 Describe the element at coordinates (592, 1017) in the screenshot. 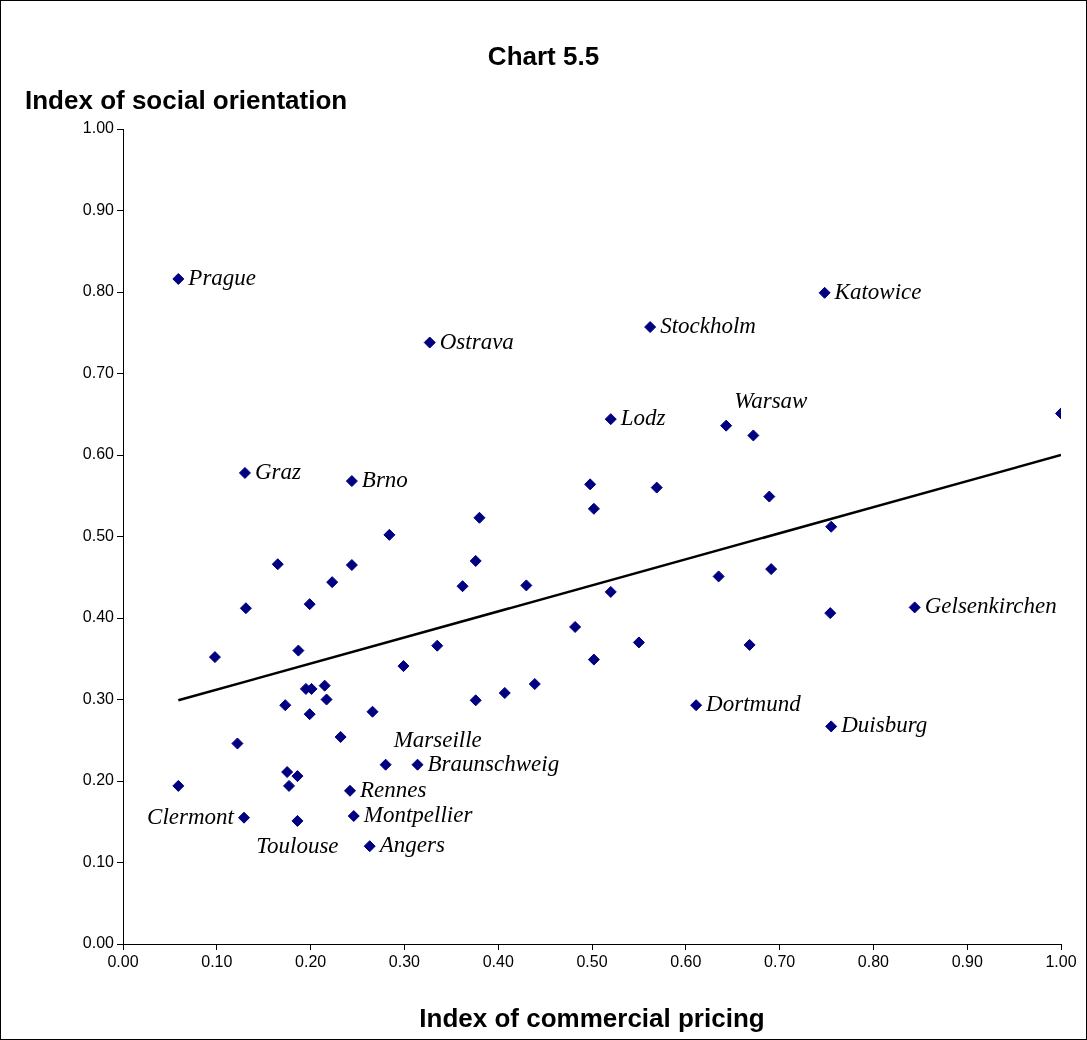

I see `x-axis-title: Index of commercial pricing` at that location.